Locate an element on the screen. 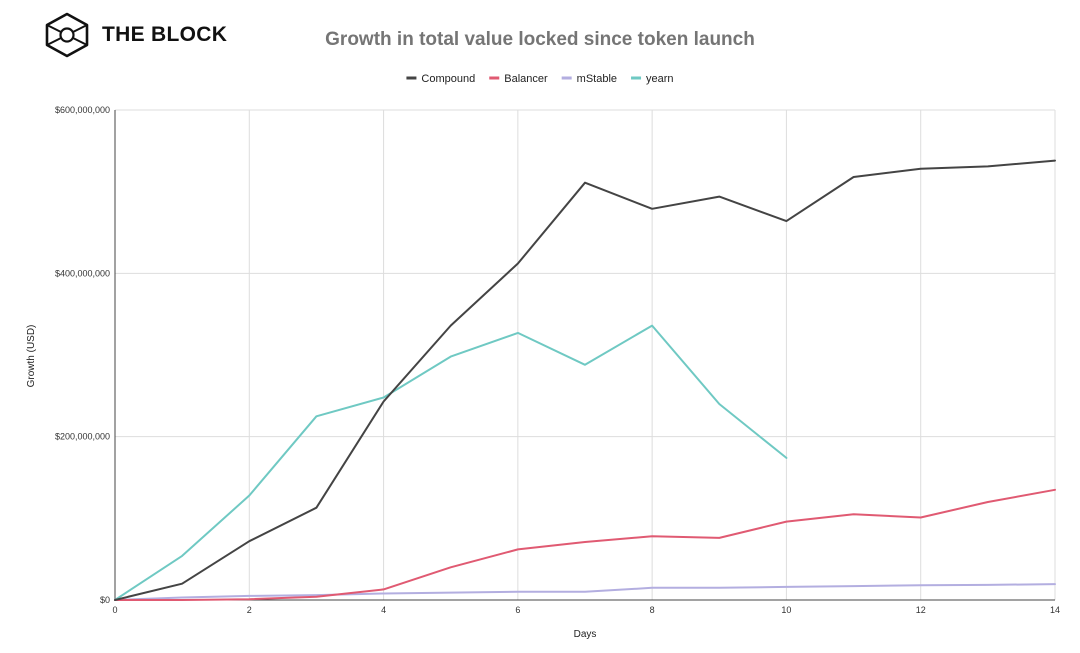  y-tick-label: $200,000,000 is located at coordinates (82, 437).